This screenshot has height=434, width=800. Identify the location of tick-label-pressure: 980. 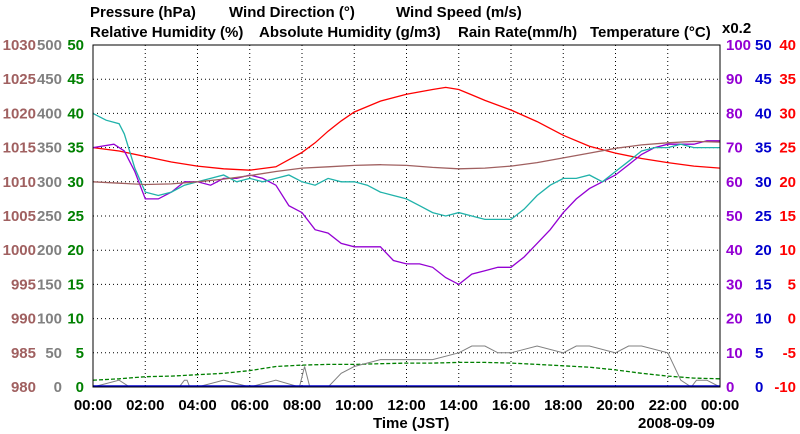
(23, 387).